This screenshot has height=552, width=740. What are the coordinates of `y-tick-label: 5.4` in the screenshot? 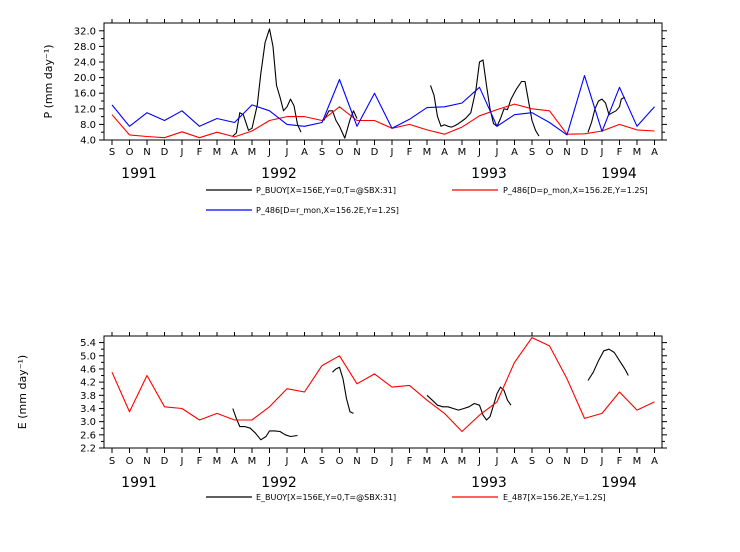 It's located at (88, 343).